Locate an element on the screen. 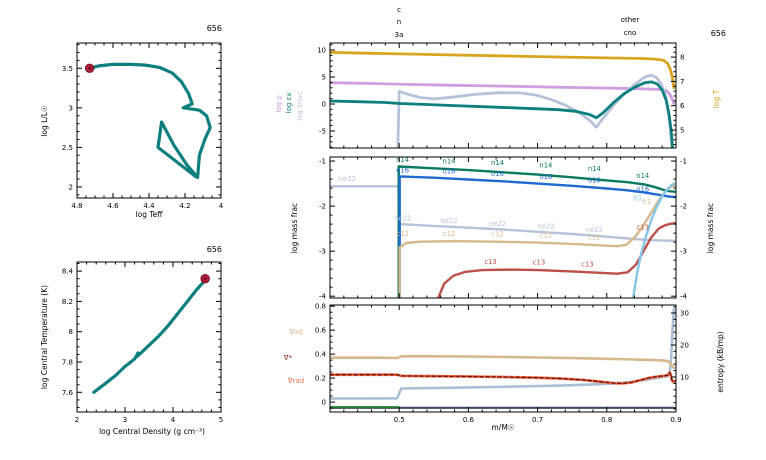 This screenshot has width=766, height=460. y-tick-label: 8 is located at coordinates (71, 332).